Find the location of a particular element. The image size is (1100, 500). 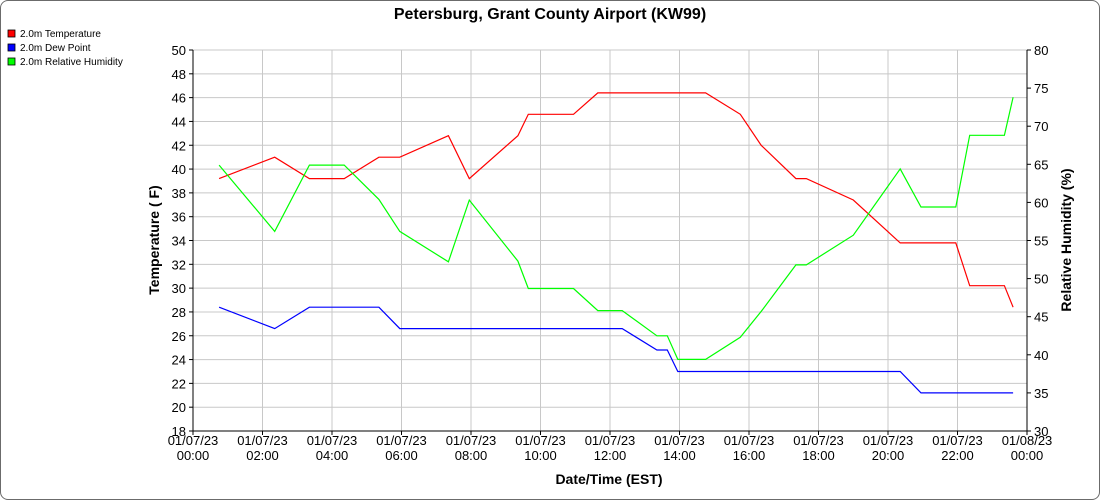

x-tick-label-time: 16:00 is located at coordinates (749, 455).